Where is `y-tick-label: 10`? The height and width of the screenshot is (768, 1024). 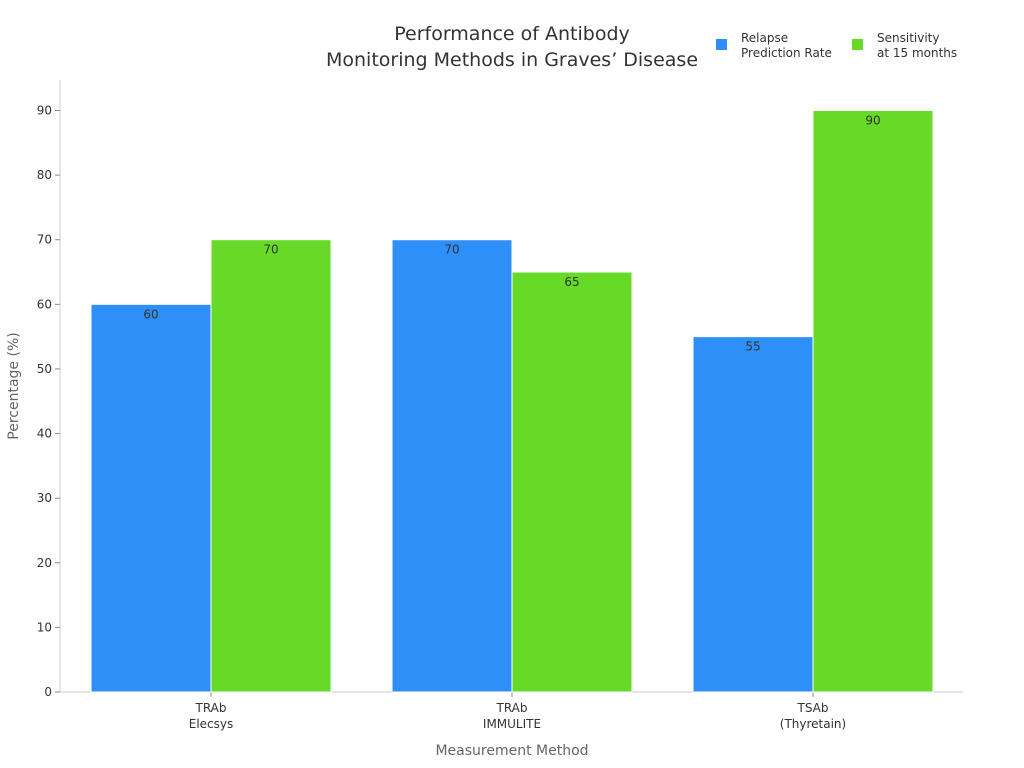 y-tick-label: 10 is located at coordinates (44, 627).